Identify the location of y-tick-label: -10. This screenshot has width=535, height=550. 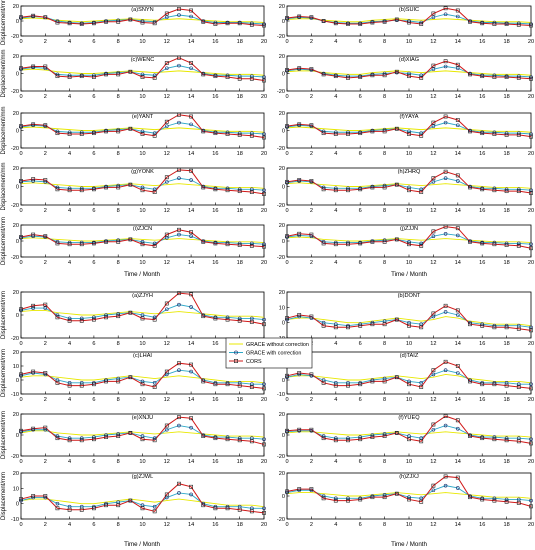
(15, 520).